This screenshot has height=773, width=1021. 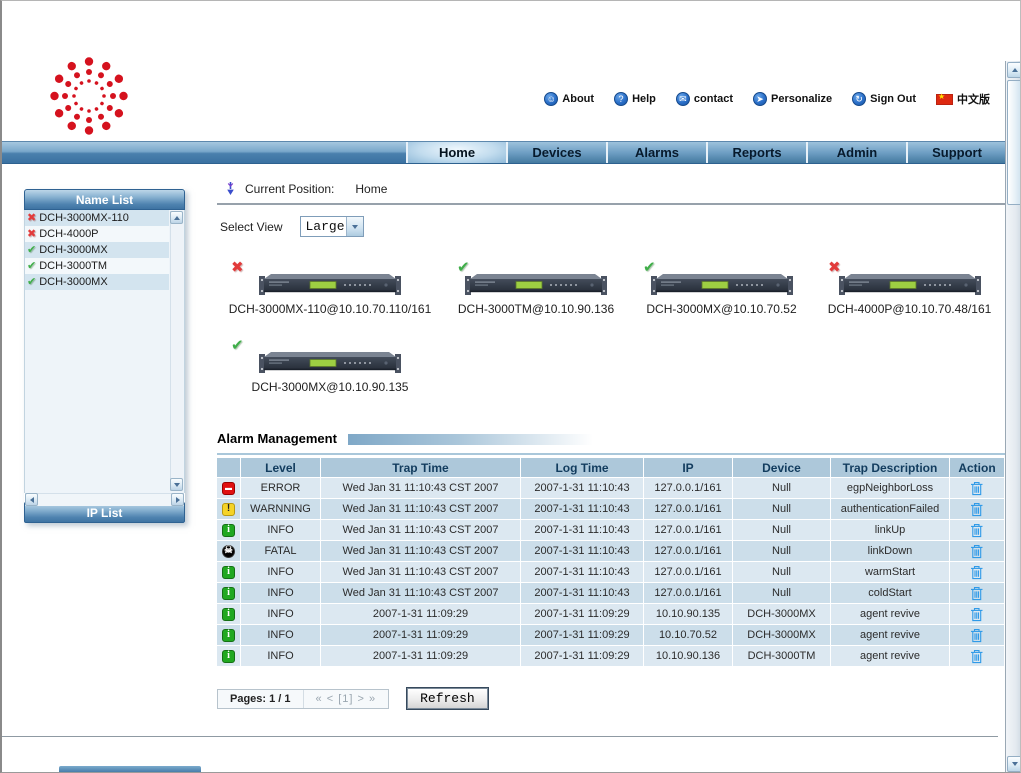 What do you see at coordinates (281, 488) in the screenshot?
I see `cell-level: ERROR` at bounding box center [281, 488].